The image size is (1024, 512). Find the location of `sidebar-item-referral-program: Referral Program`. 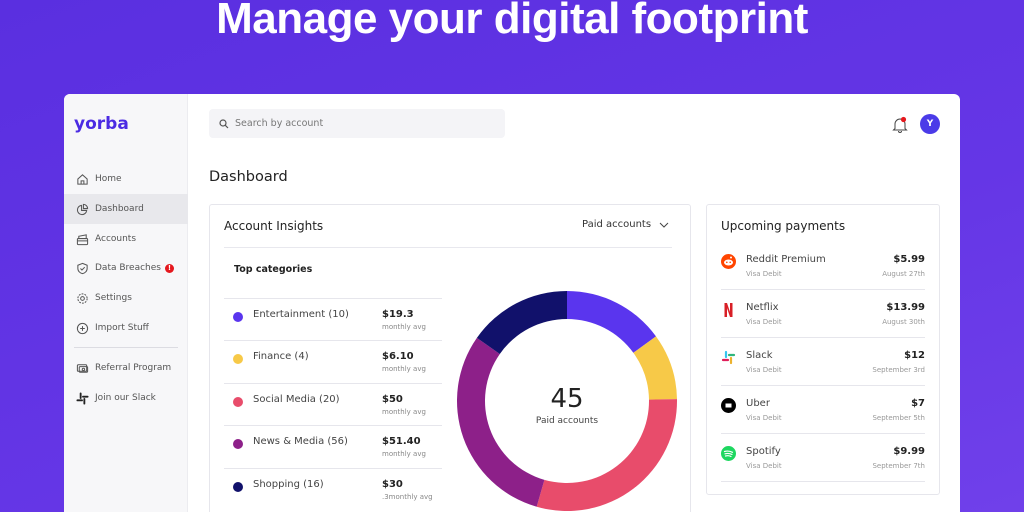

sidebar-item-referral-program: Referral Program is located at coordinates (126, 368).